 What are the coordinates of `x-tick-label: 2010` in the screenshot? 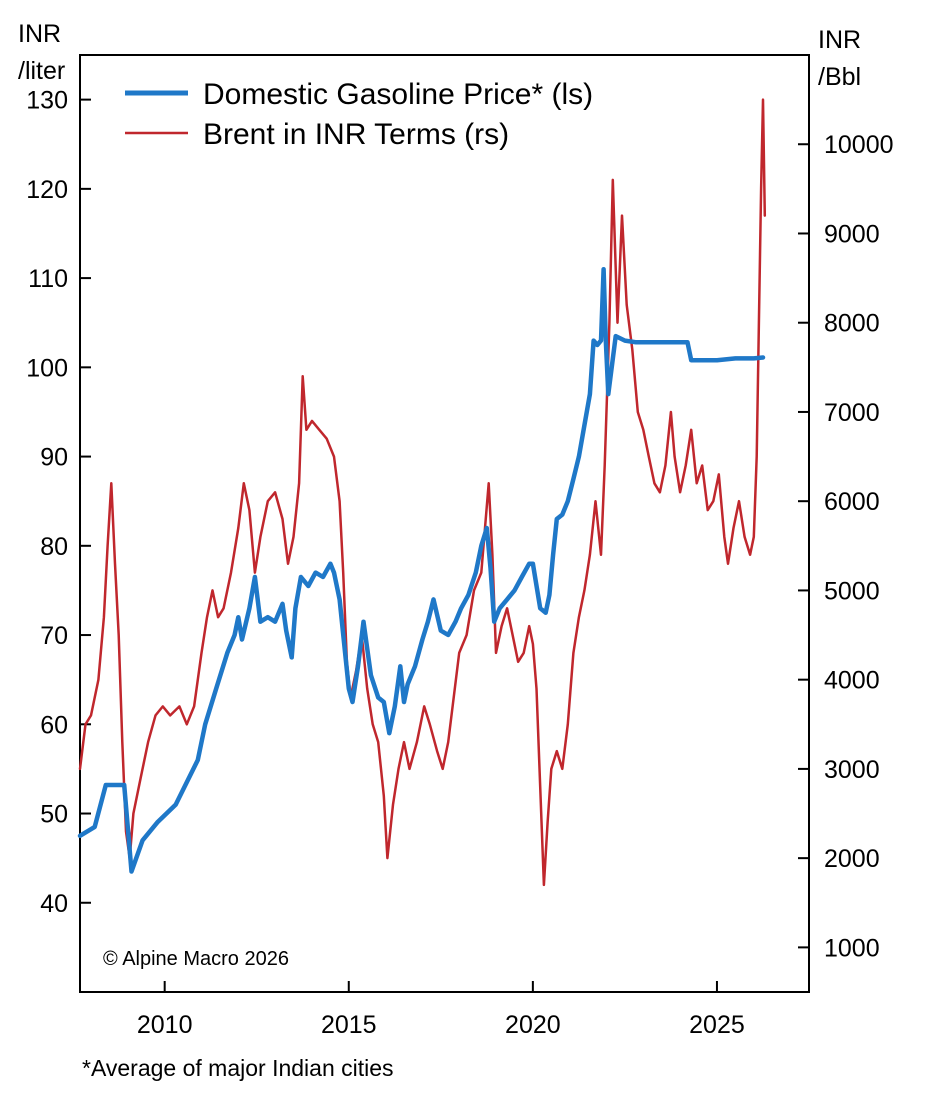 It's located at (165, 1025).